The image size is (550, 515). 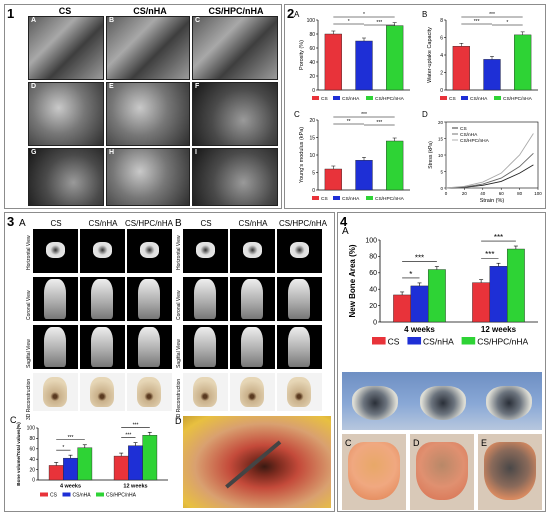 What do you see at coordinates (150, 11) in the screenshot?
I see `column-heading: CS/nHA` at bounding box center [150, 11].